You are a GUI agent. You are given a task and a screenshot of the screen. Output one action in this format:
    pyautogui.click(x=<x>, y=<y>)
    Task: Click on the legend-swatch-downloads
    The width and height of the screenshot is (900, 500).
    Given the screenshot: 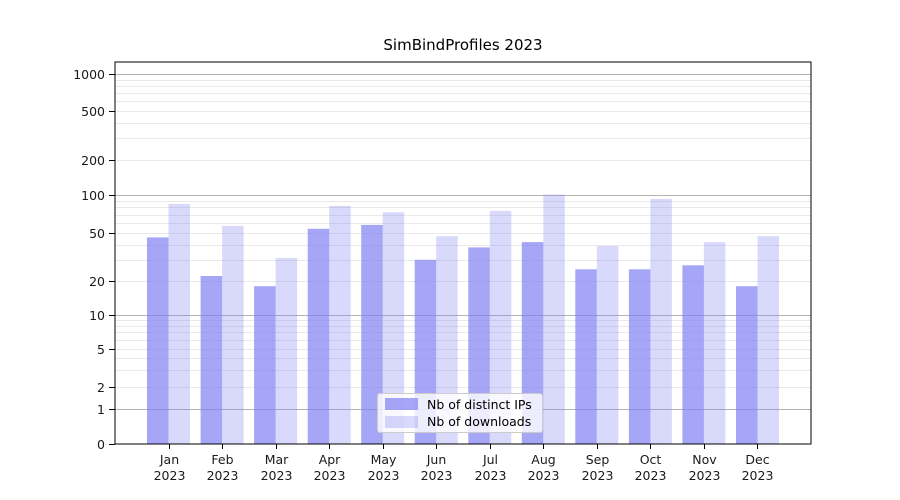 What is the action you would take?
    pyautogui.click(x=401, y=421)
    